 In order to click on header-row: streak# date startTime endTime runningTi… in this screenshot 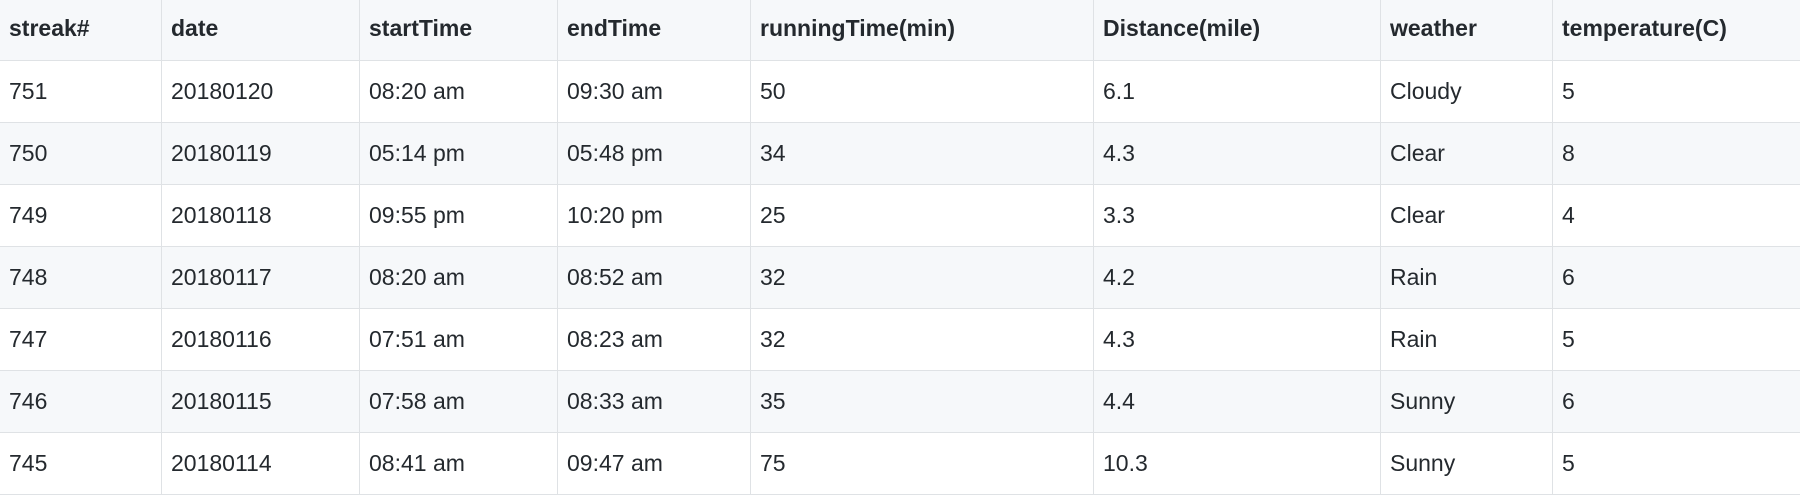, I will do `click(900, 30)`.